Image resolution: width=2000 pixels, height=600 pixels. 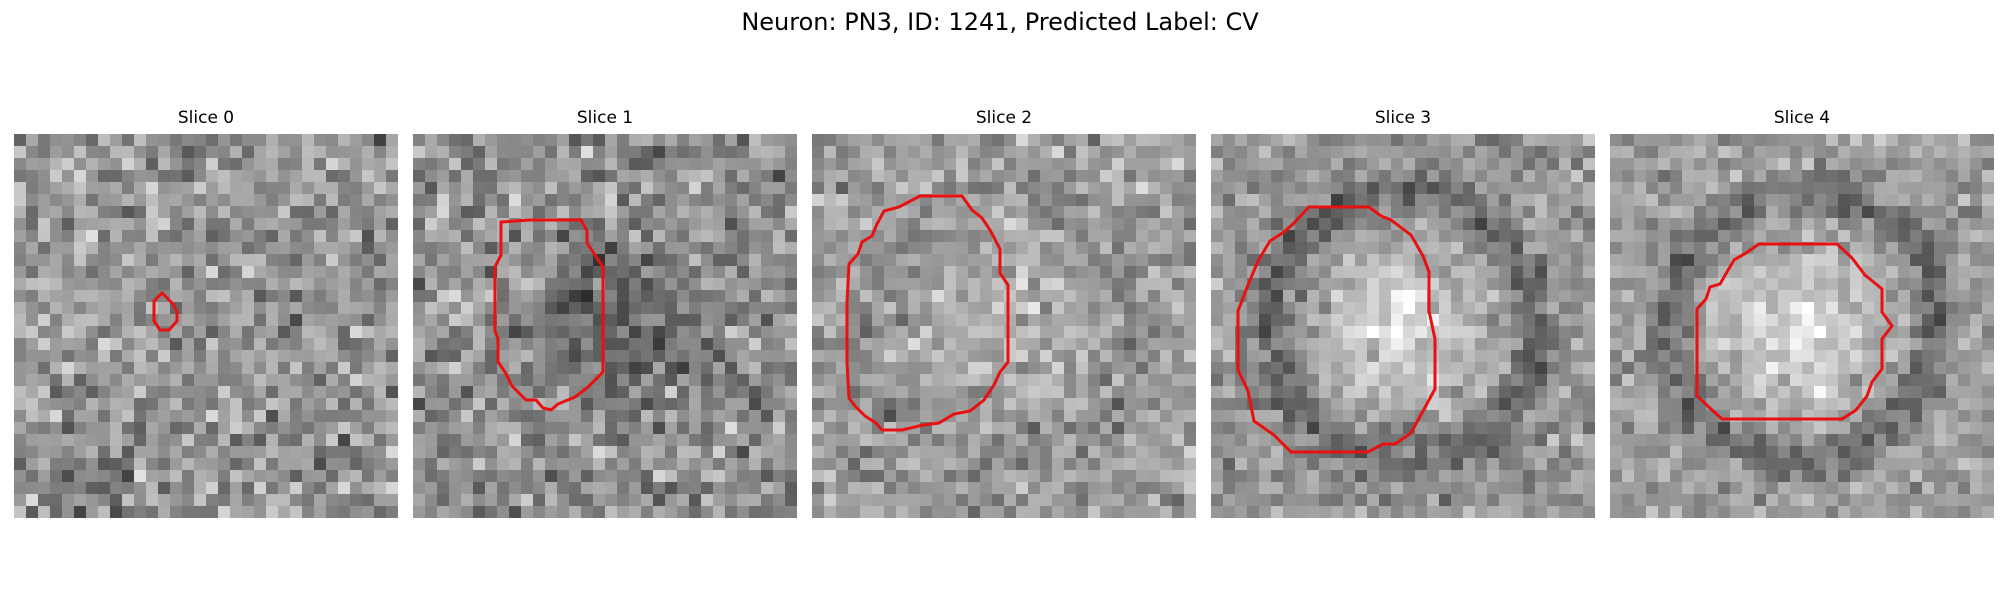 What do you see at coordinates (1004, 118) in the screenshot?
I see `slice-title-2: Slice 2` at bounding box center [1004, 118].